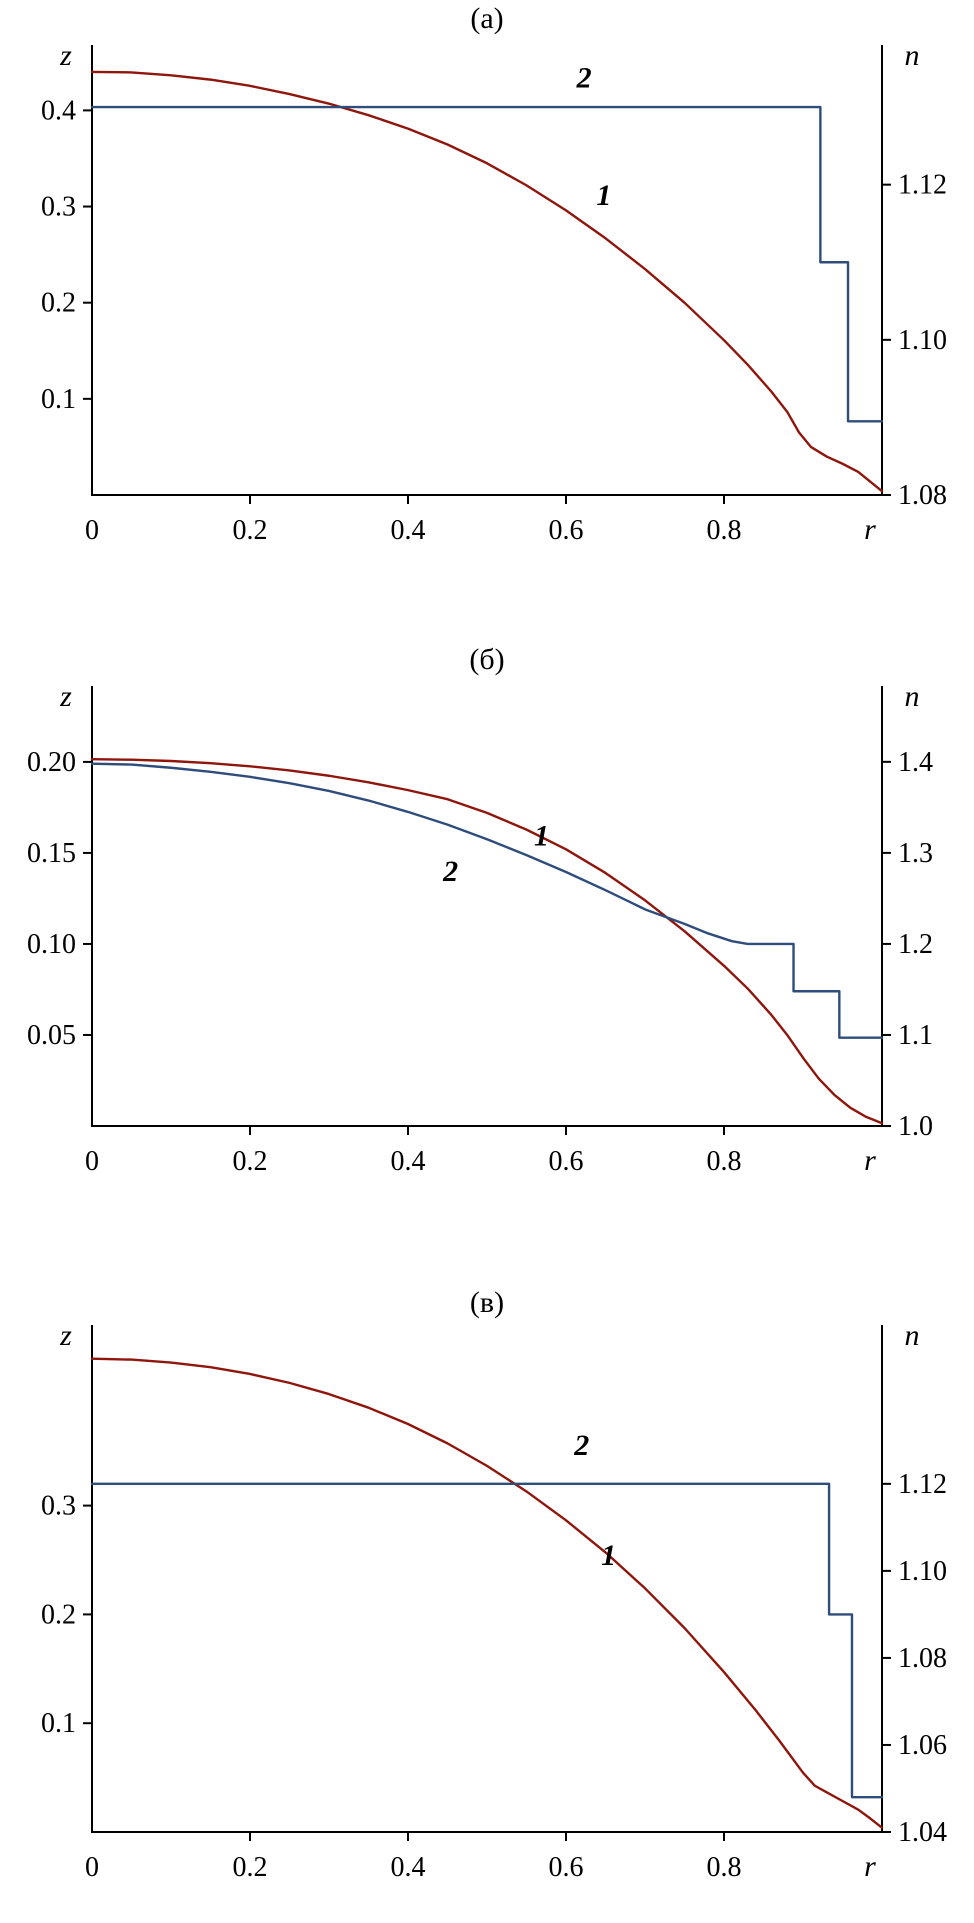 Image resolution: width=974 pixels, height=1923 pixels. Describe the element at coordinates (487, 659) in the screenshot. I see `panel-b-title: (б)` at that location.